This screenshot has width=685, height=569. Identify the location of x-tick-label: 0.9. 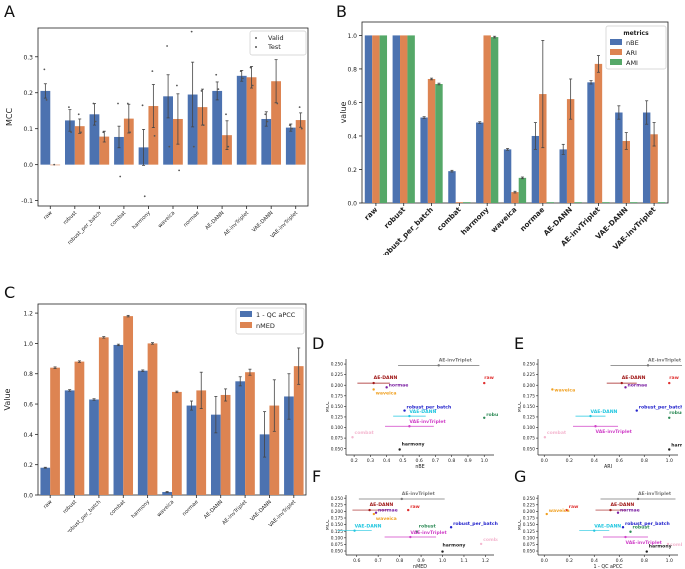
(467, 461).